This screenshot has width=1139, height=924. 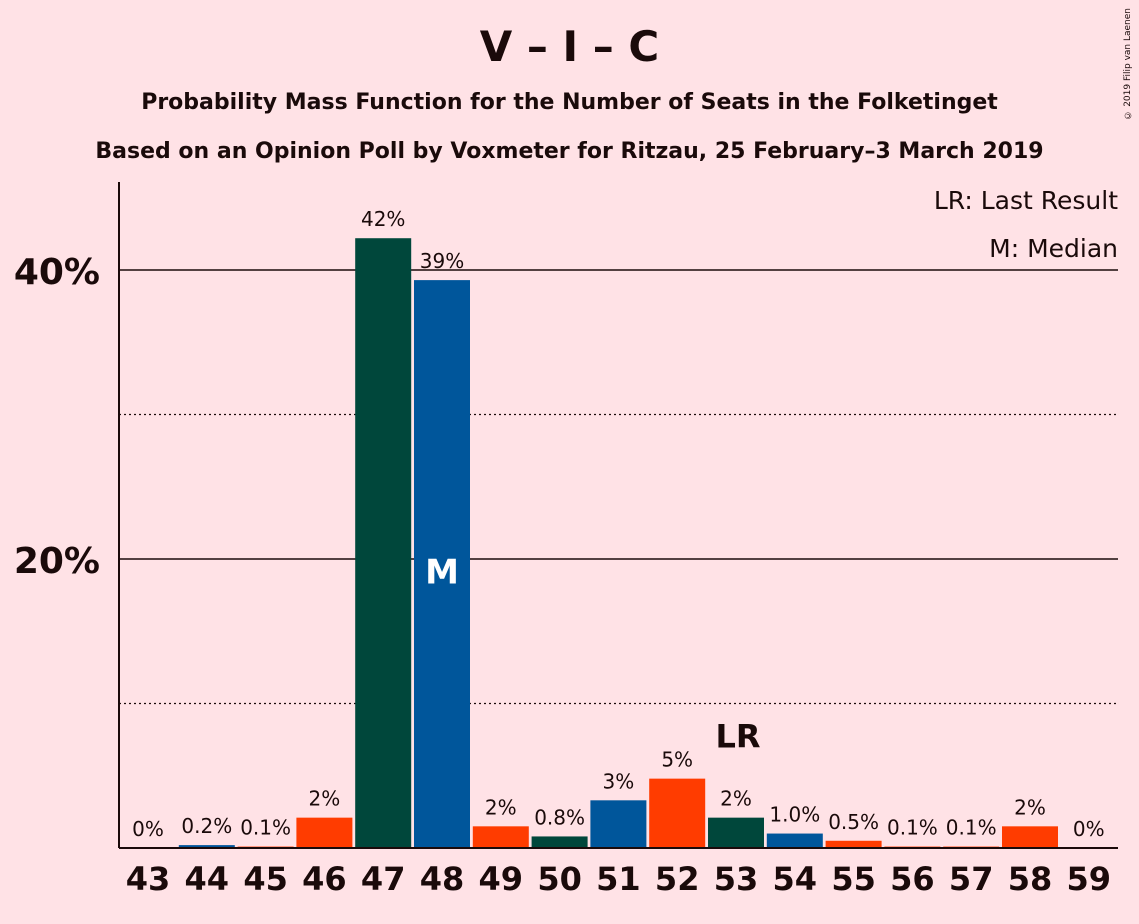 What do you see at coordinates (207, 879) in the screenshot?
I see `x-tick-label: 44` at bounding box center [207, 879].